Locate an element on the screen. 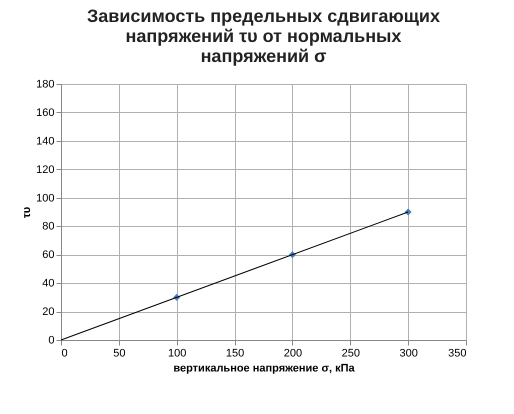 Image resolution: width=514 pixels, height=414 pixels. y-tick-label: 140 is located at coordinates (45, 141).